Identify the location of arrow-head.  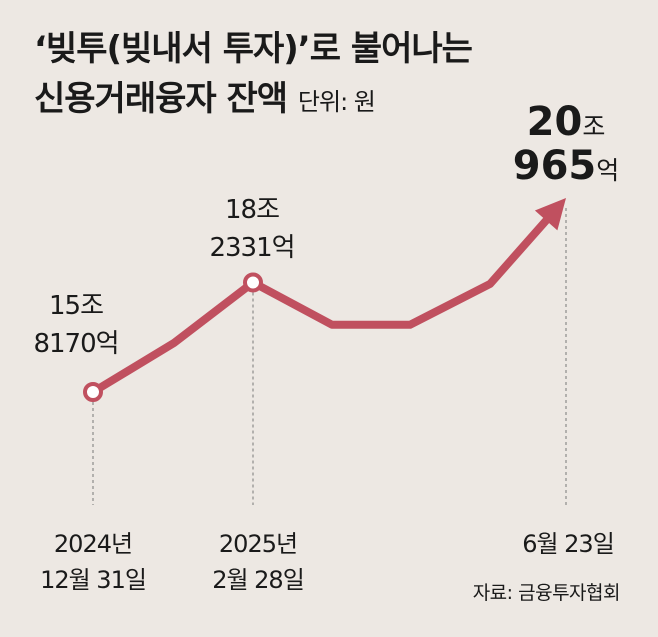
(550, 214).